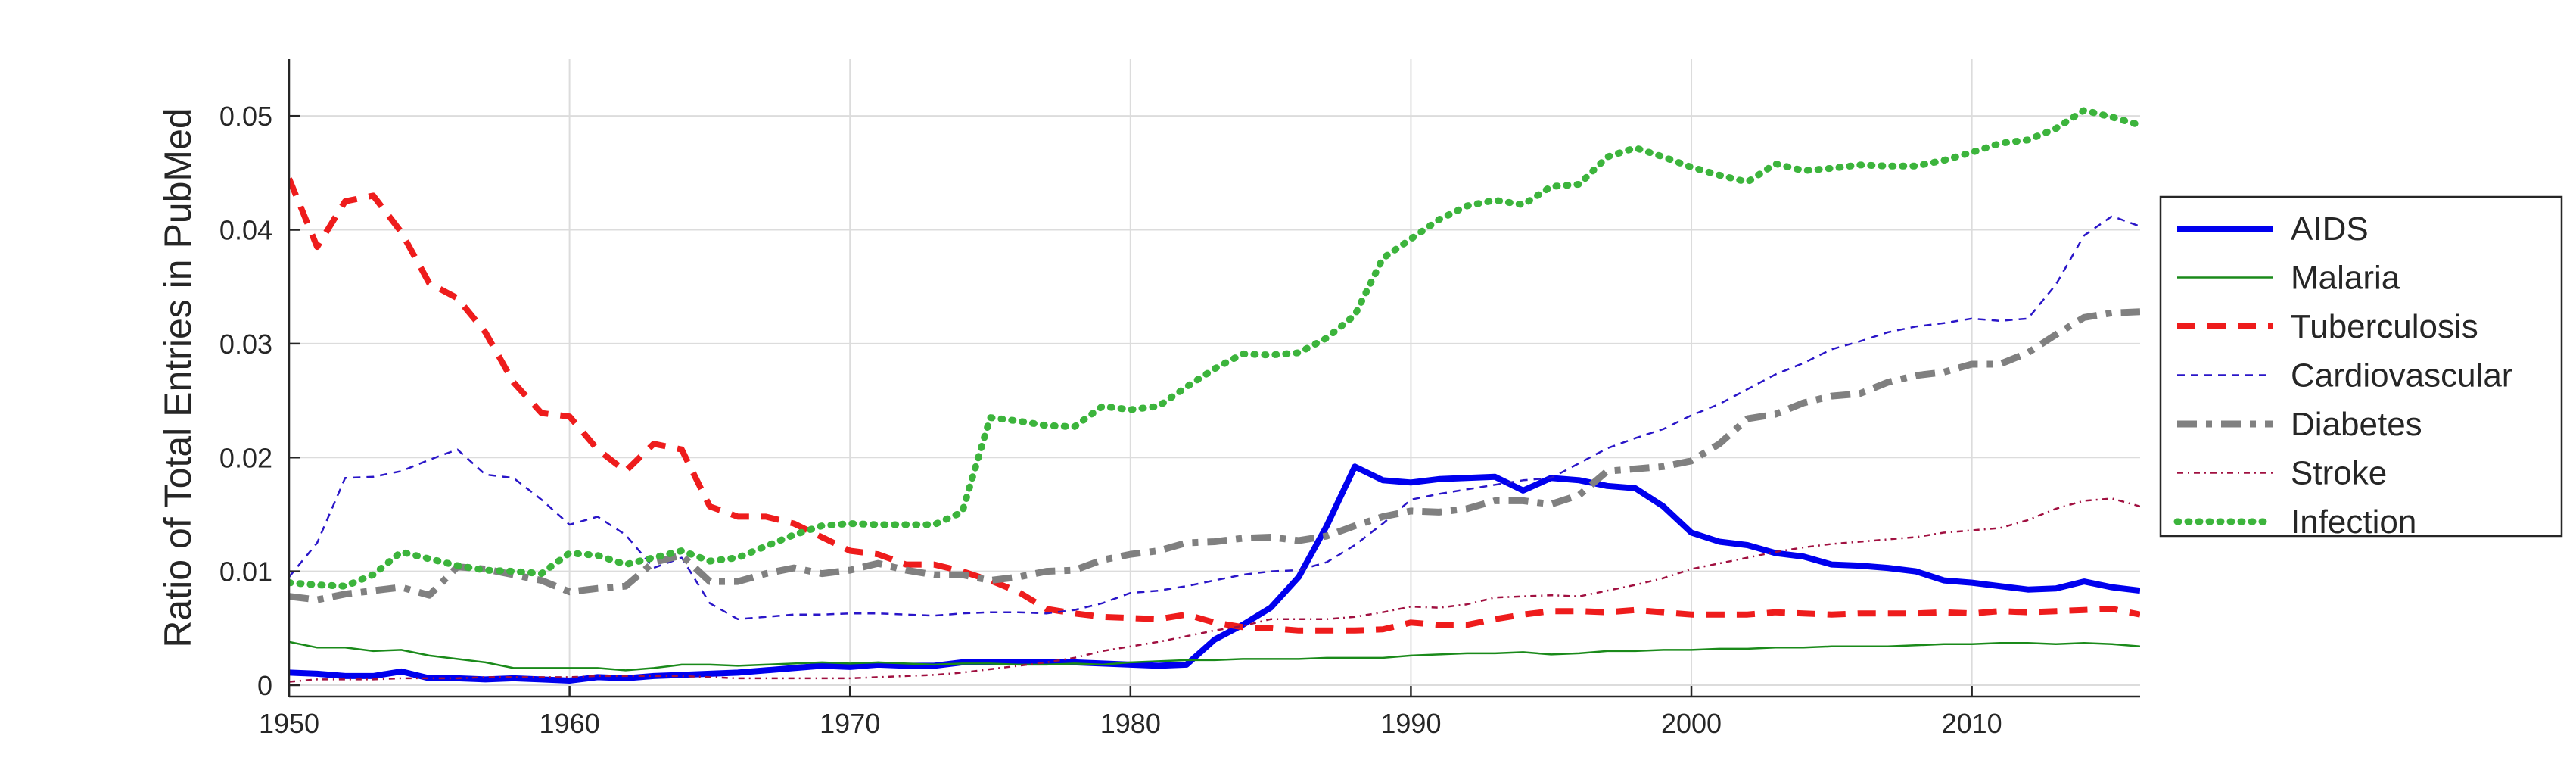  Describe the element at coordinates (178, 377) in the screenshot. I see `y-axis-label: Ratio of Total Entries in PubMed` at that location.